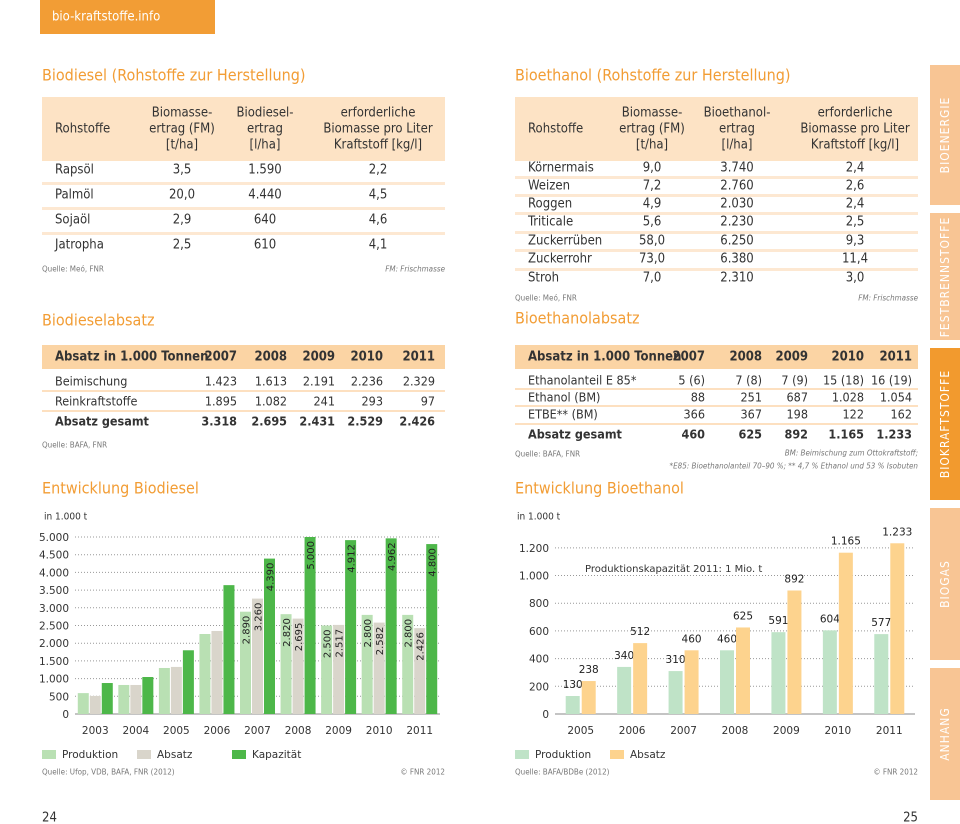 The width and height of the screenshot is (960, 824). Describe the element at coordinates (54, 662) in the screenshot. I see `y-tick-label: 1.500` at that location.